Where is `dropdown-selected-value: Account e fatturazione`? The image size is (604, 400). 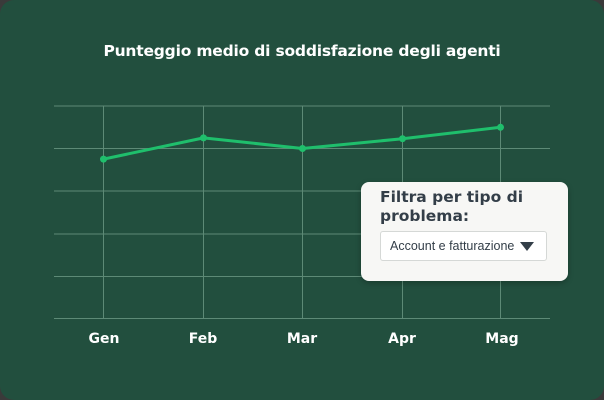
dropdown-selected-value: Account e fatturazione is located at coordinates (452, 246).